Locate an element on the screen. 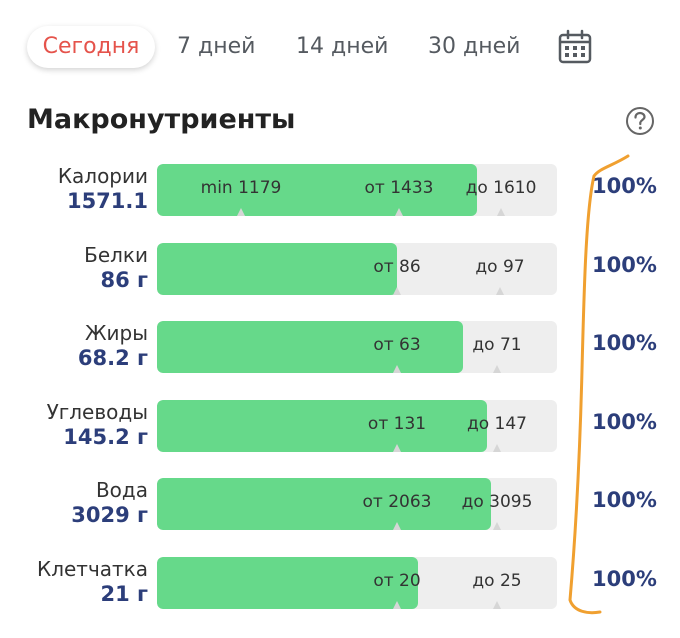 The width and height of the screenshot is (680, 638). range-marker-label: от 20 is located at coordinates (397, 581).